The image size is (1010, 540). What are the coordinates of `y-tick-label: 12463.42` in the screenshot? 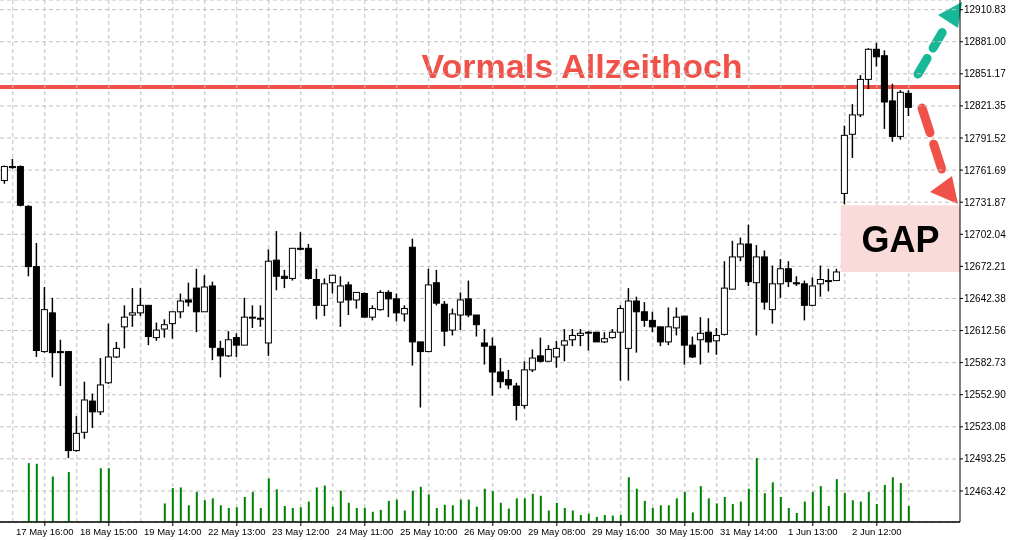 It's located at (985, 491).